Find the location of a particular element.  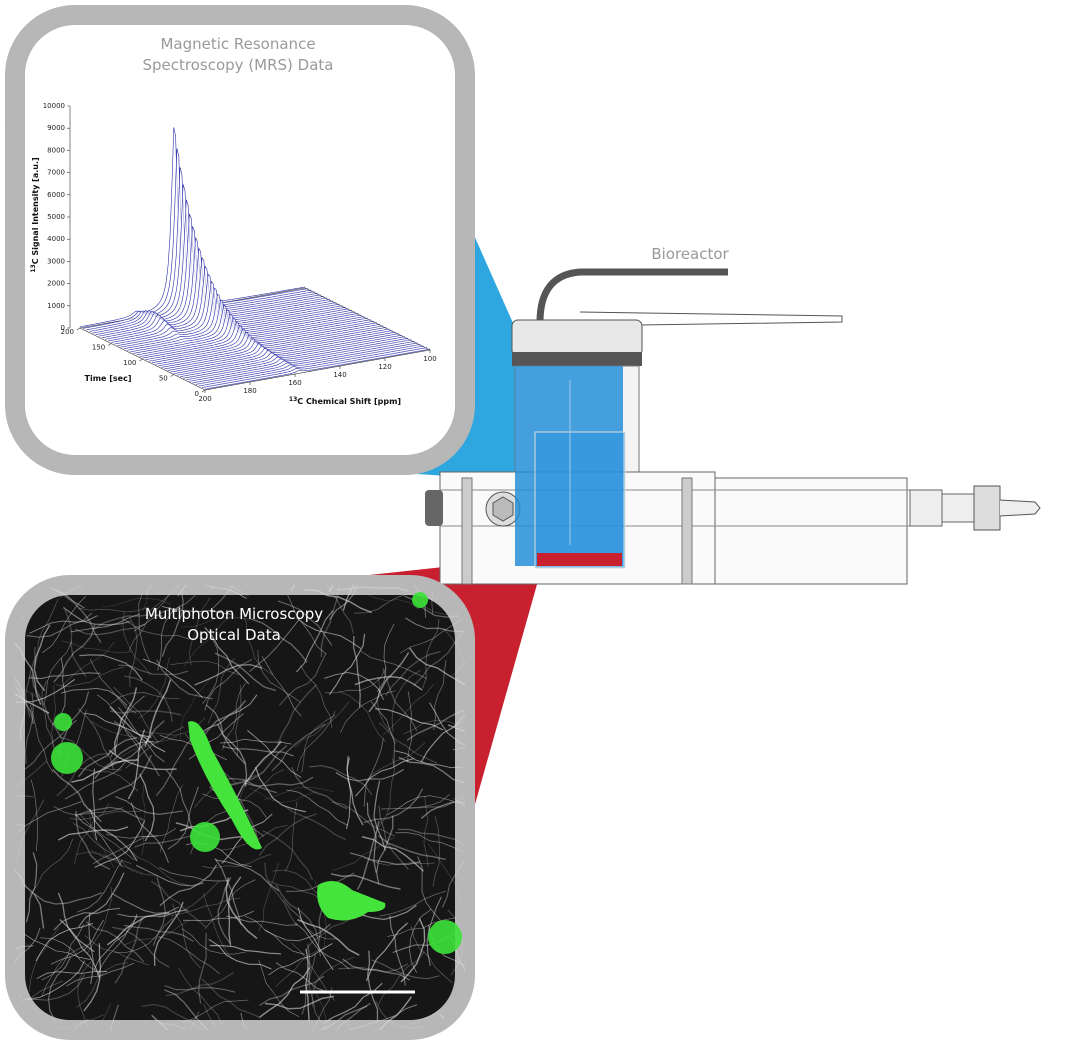

z-tick-label: 10000 is located at coordinates (54, 106).